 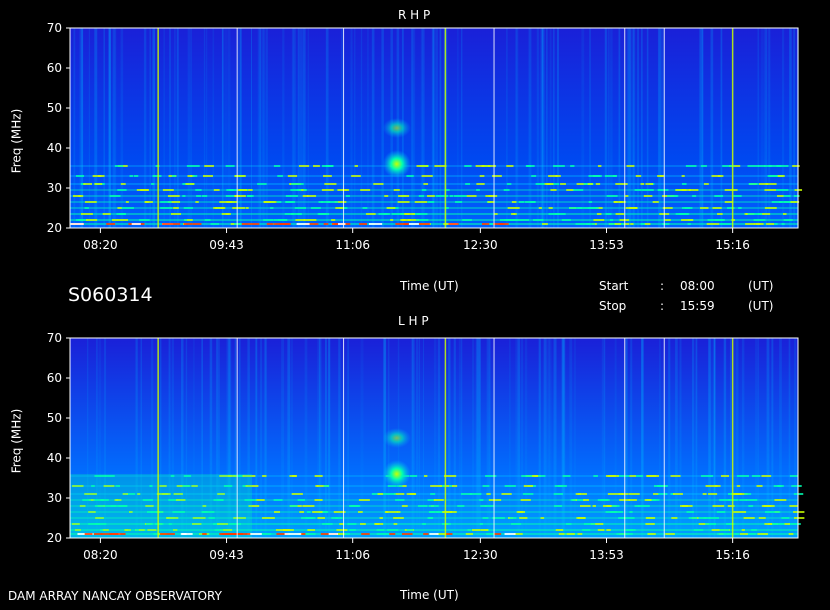 What do you see at coordinates (54, 108) in the screenshot?
I see `y-tick-label: 50` at bounding box center [54, 108].